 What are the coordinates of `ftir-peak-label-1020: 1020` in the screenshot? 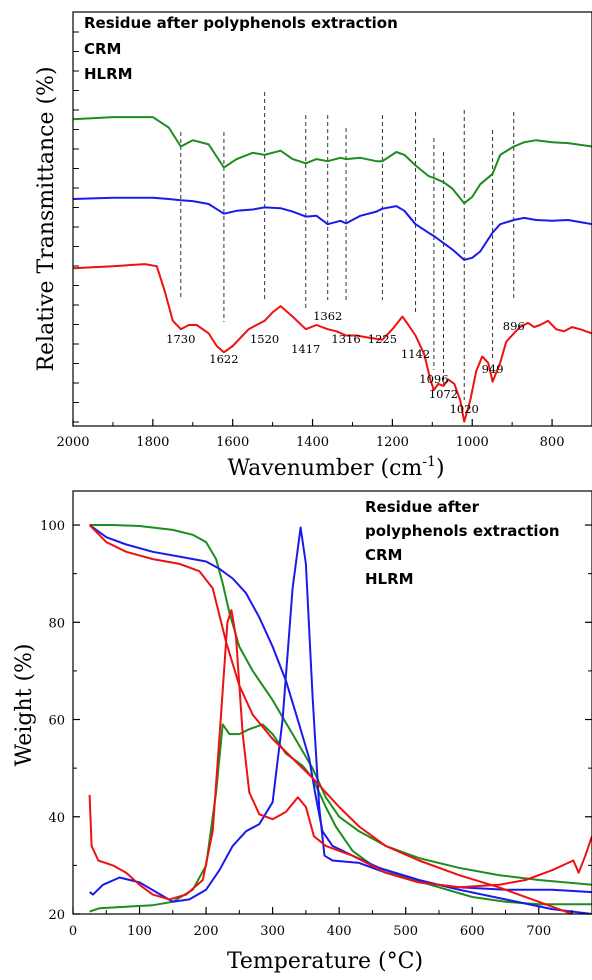 It's located at (464, 409).